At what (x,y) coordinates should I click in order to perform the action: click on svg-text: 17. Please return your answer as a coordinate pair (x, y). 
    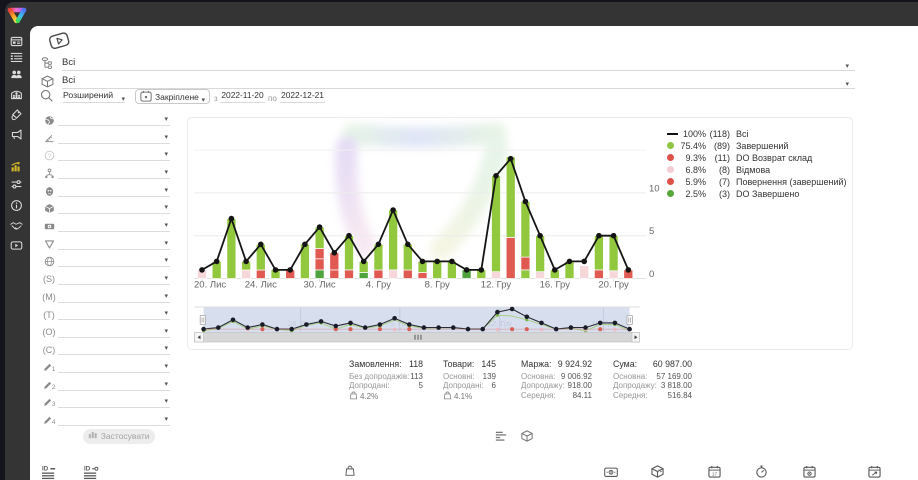
    Looking at the image, I should click on (715, 474).